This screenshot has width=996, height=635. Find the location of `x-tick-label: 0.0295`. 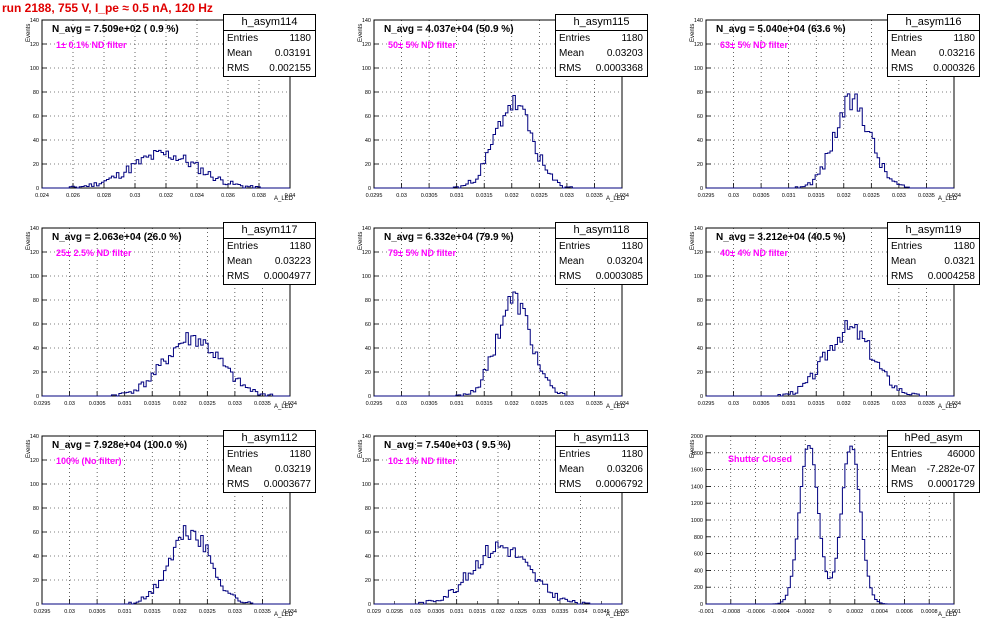

x-tick-label: 0.0295 is located at coordinates (706, 196).